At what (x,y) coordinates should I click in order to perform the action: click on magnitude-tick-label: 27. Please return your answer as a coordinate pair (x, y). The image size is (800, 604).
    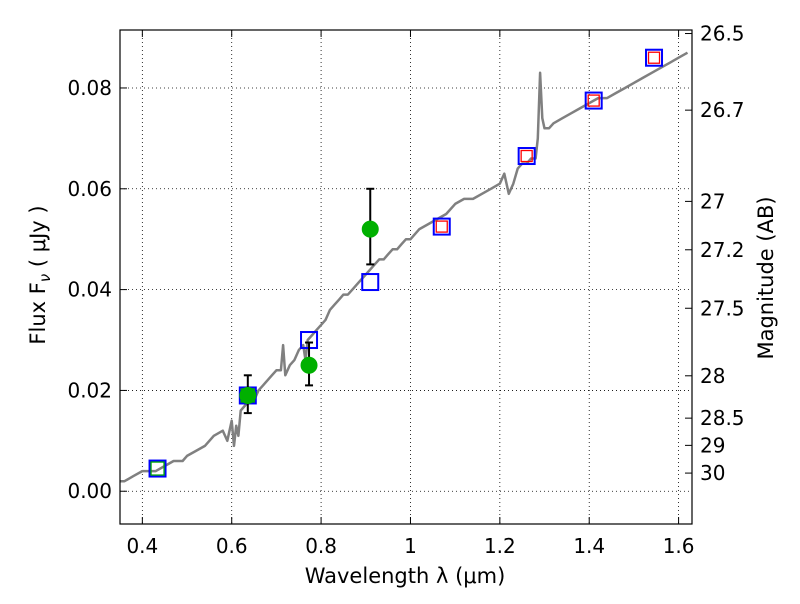
    Looking at the image, I should click on (712, 201).